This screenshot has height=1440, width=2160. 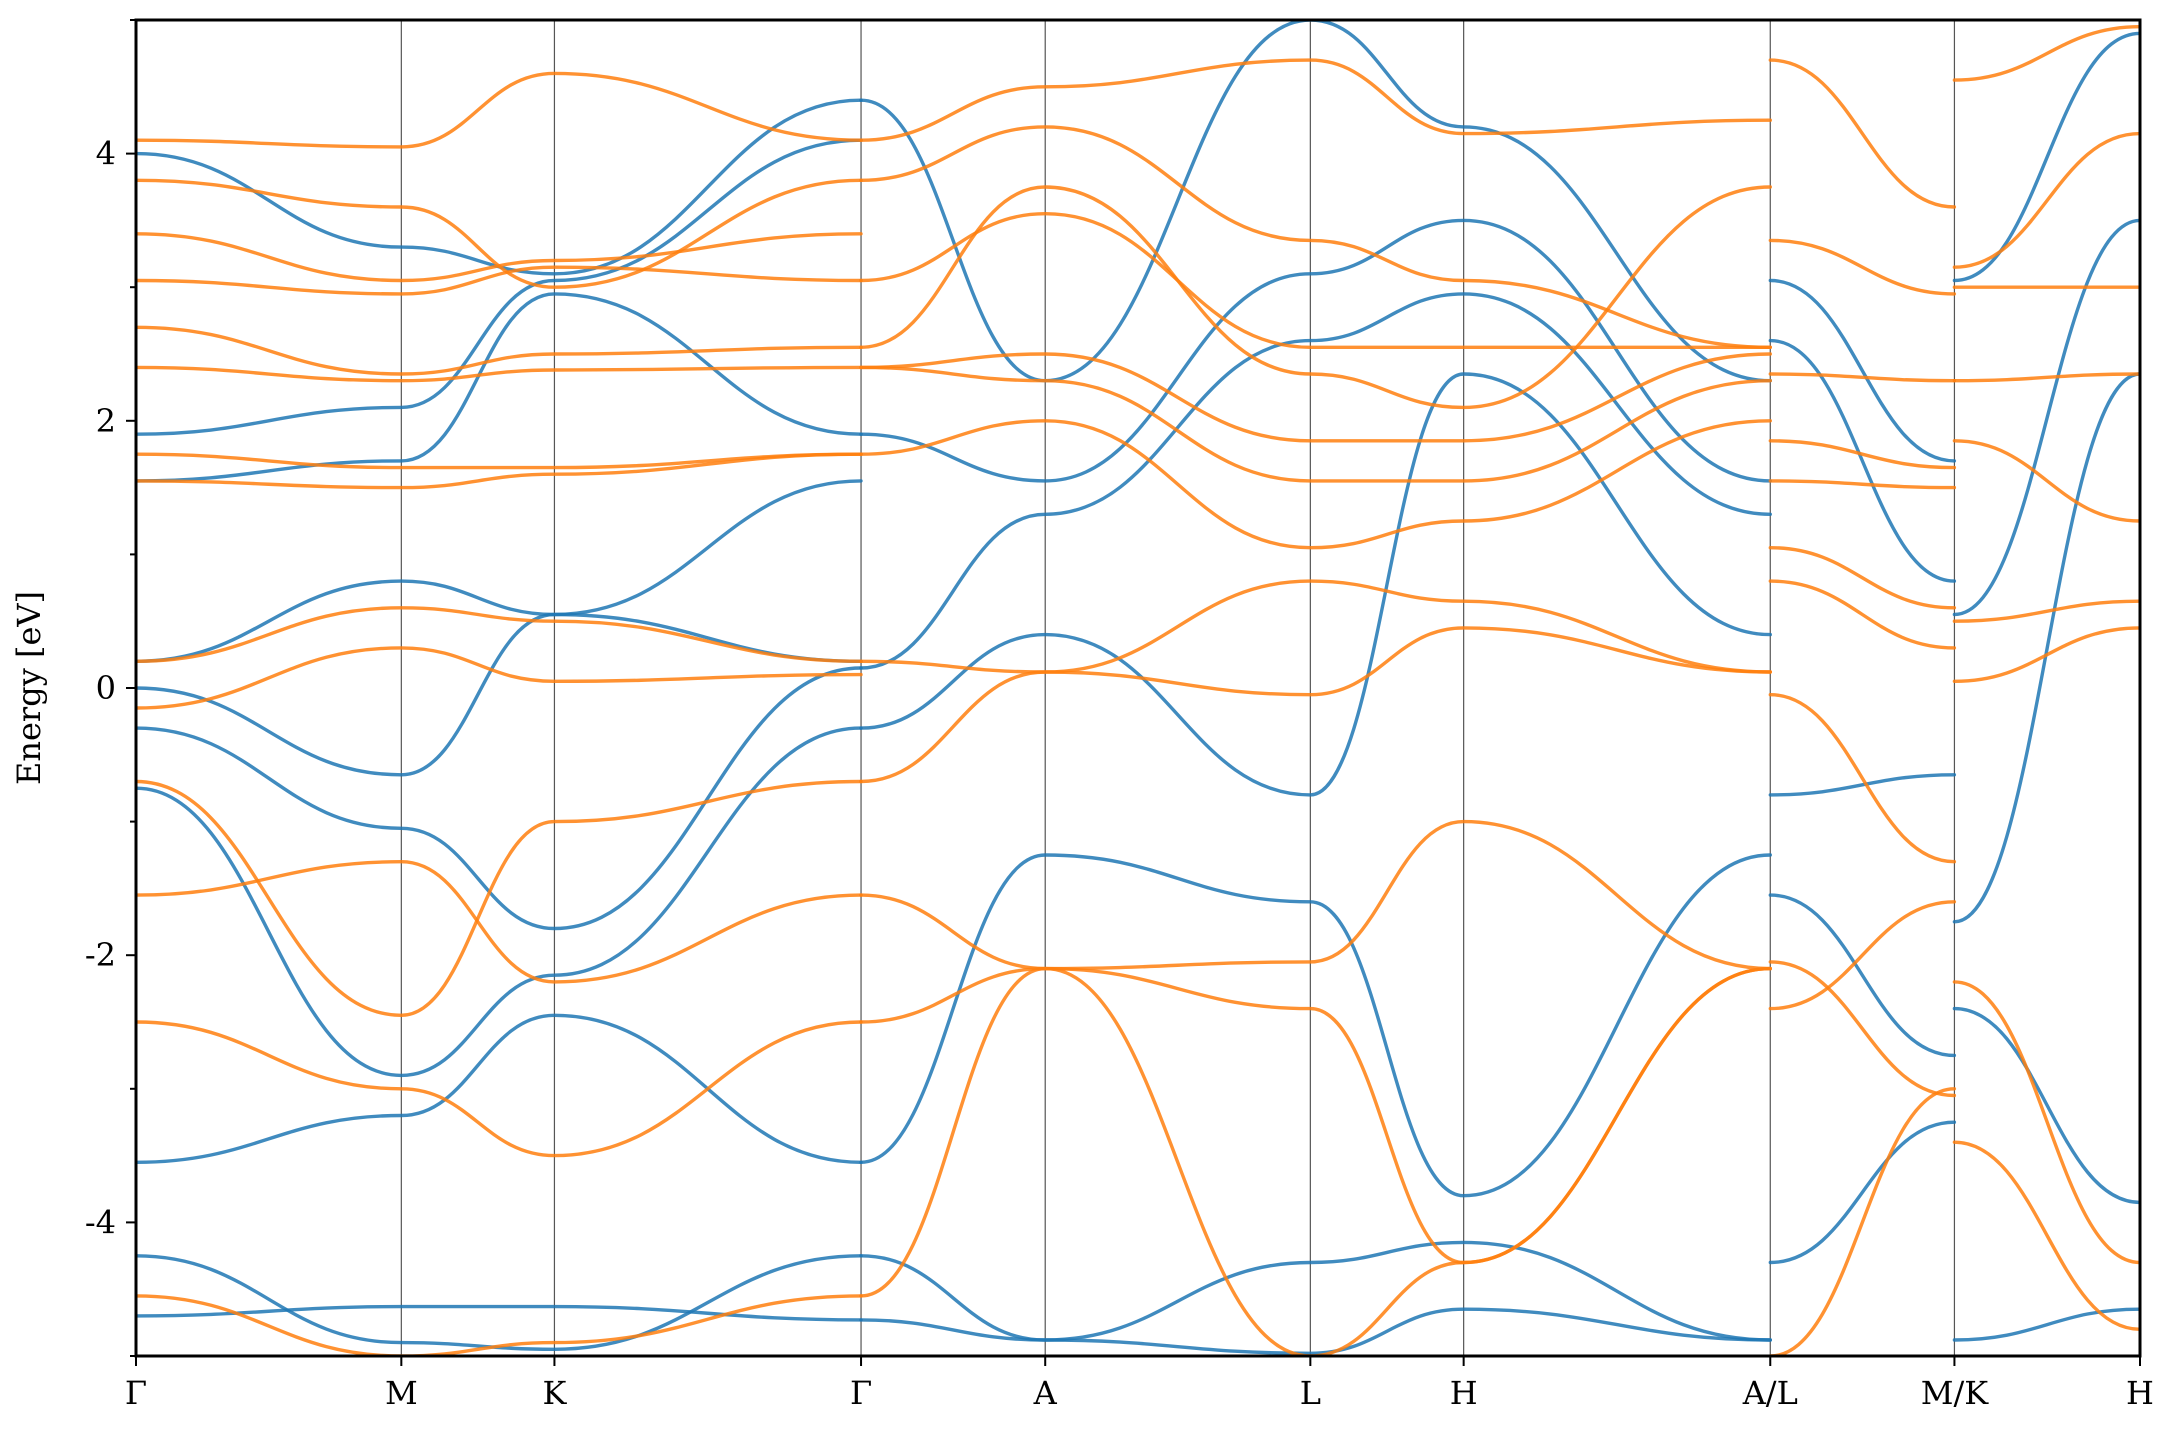 I want to click on y-tick-label-3: 2, so click(x=106, y=421).